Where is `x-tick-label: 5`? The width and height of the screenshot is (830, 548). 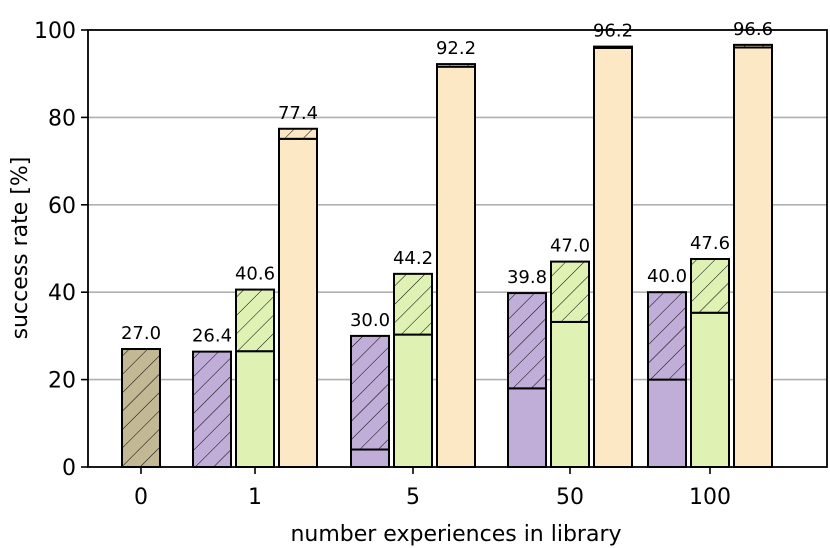 x-tick-label: 5 is located at coordinates (413, 497).